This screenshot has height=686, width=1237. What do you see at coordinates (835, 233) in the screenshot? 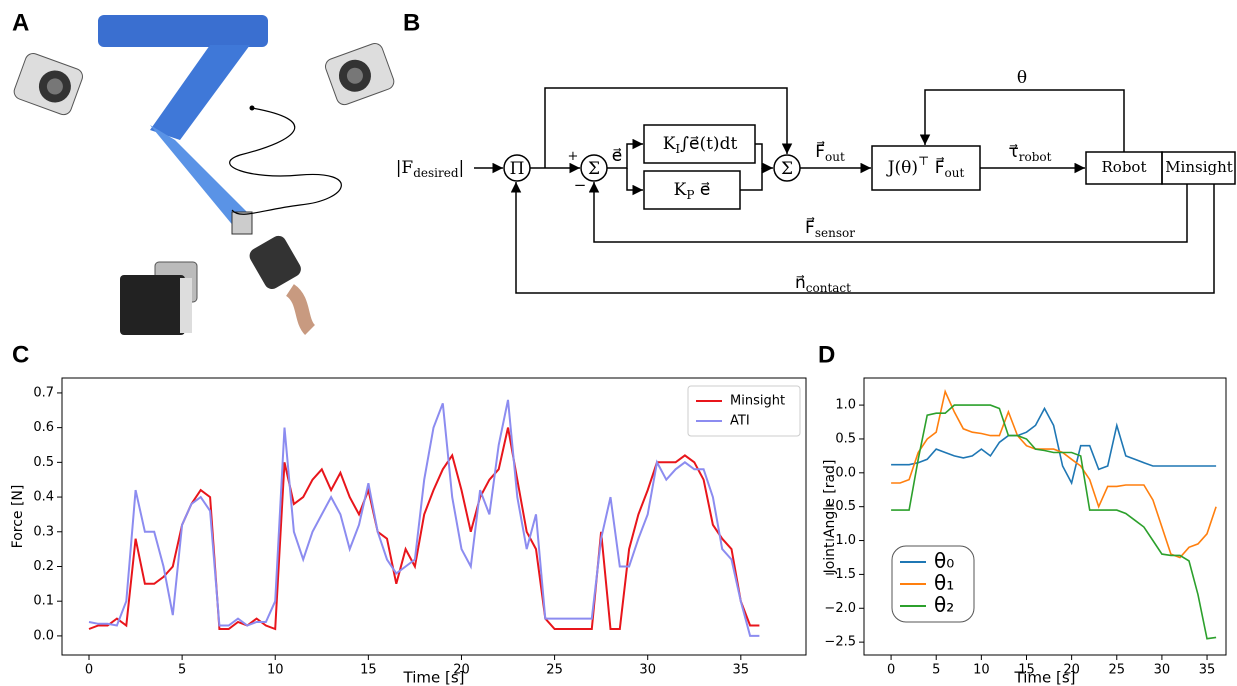
I see `label-part: sensor` at bounding box center [835, 233].